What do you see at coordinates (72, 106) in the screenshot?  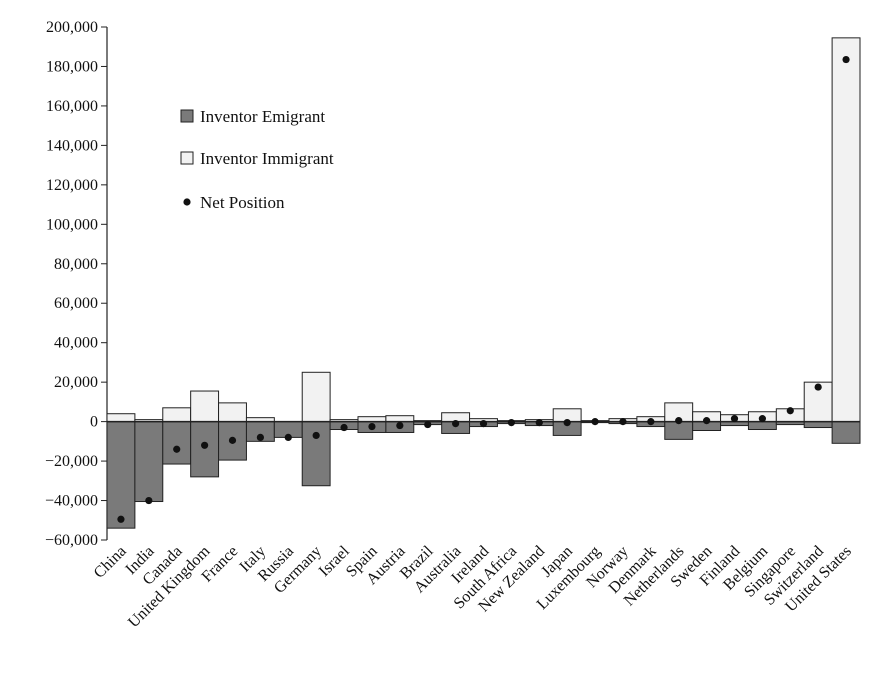 I see `y-tick-label: 160,000` at bounding box center [72, 106].